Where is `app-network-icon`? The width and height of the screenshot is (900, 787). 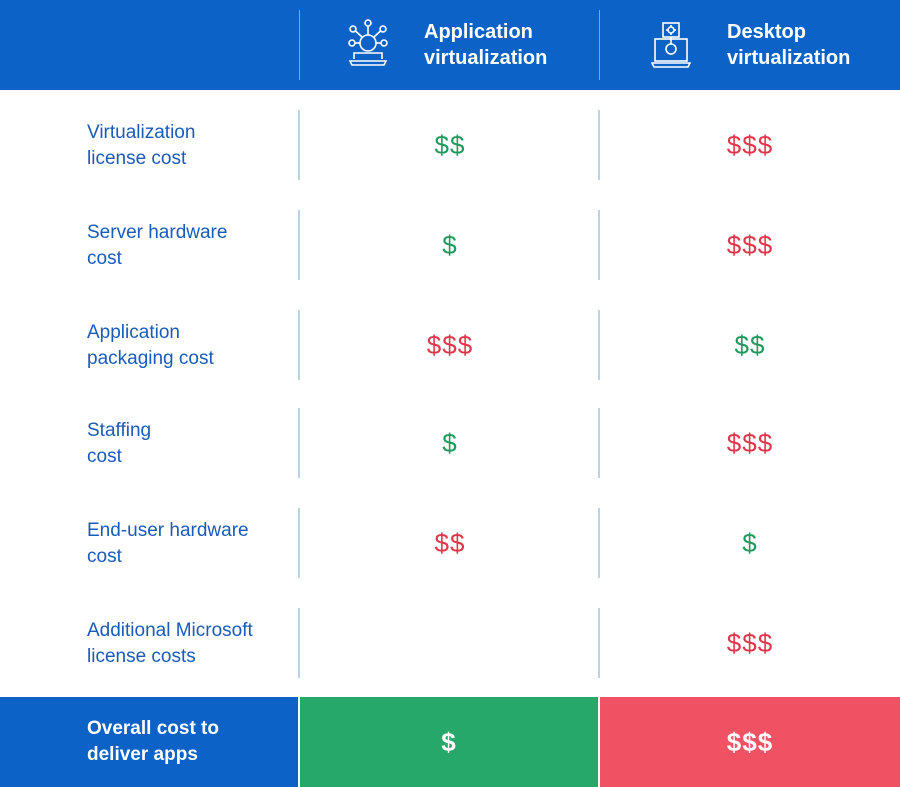 app-network-icon is located at coordinates (368, 42).